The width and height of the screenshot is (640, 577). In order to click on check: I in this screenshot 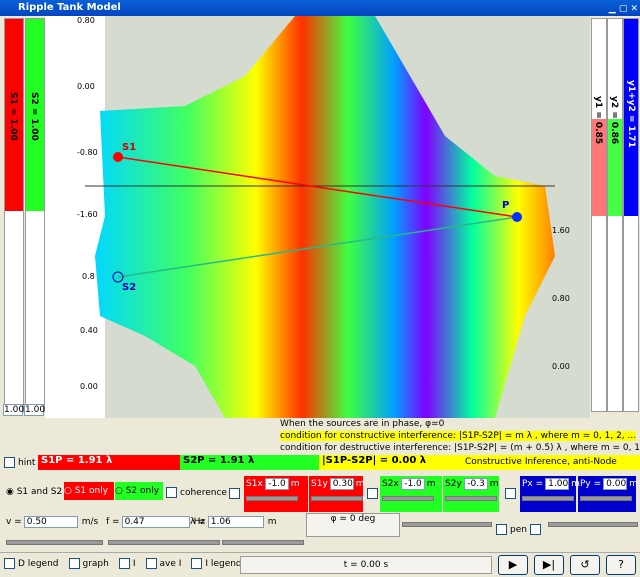, I will do `click(127, 563)`.